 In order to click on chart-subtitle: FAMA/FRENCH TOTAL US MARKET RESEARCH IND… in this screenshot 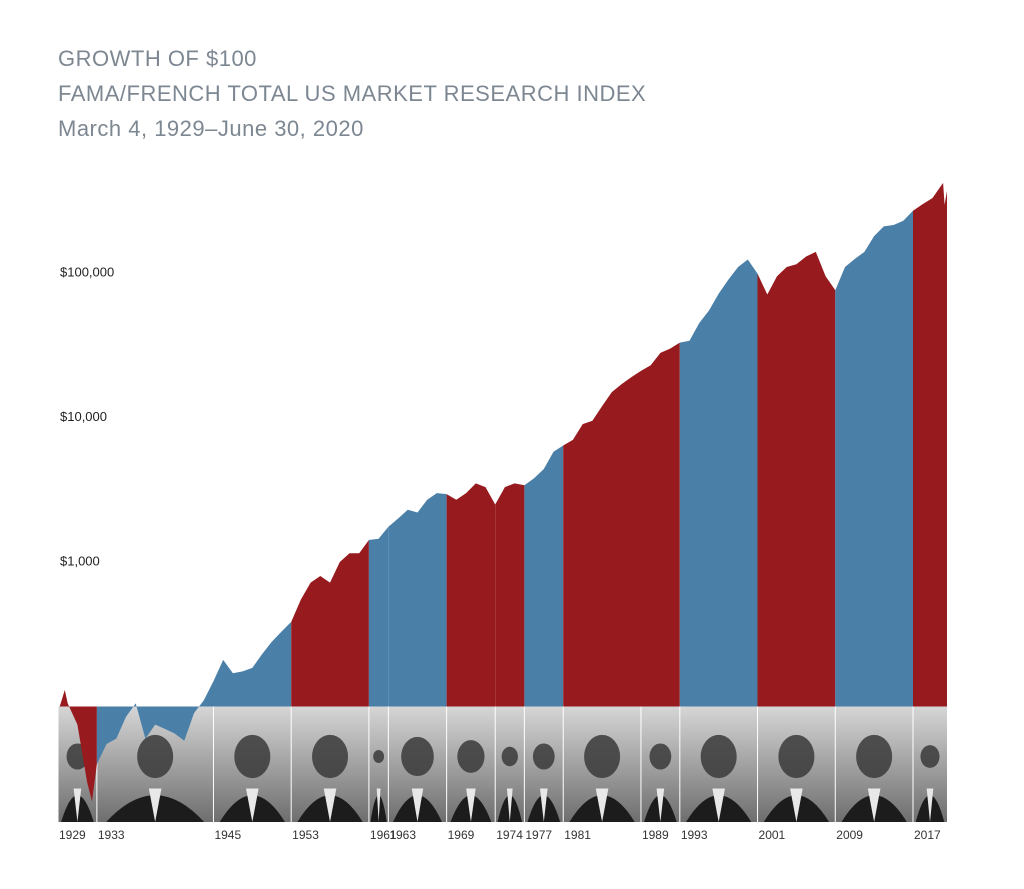, I will do `click(352, 93)`.